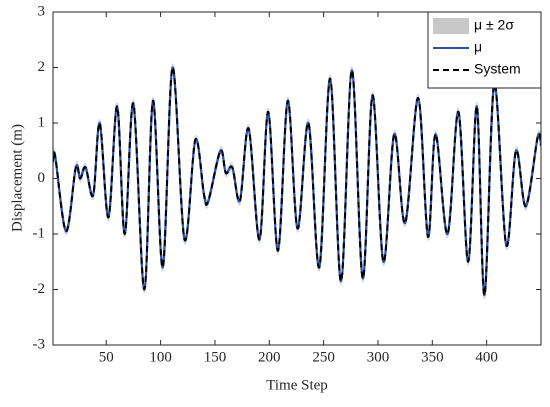  Describe the element at coordinates (39, 344) in the screenshot. I see `y-tick-label: -3` at that location.